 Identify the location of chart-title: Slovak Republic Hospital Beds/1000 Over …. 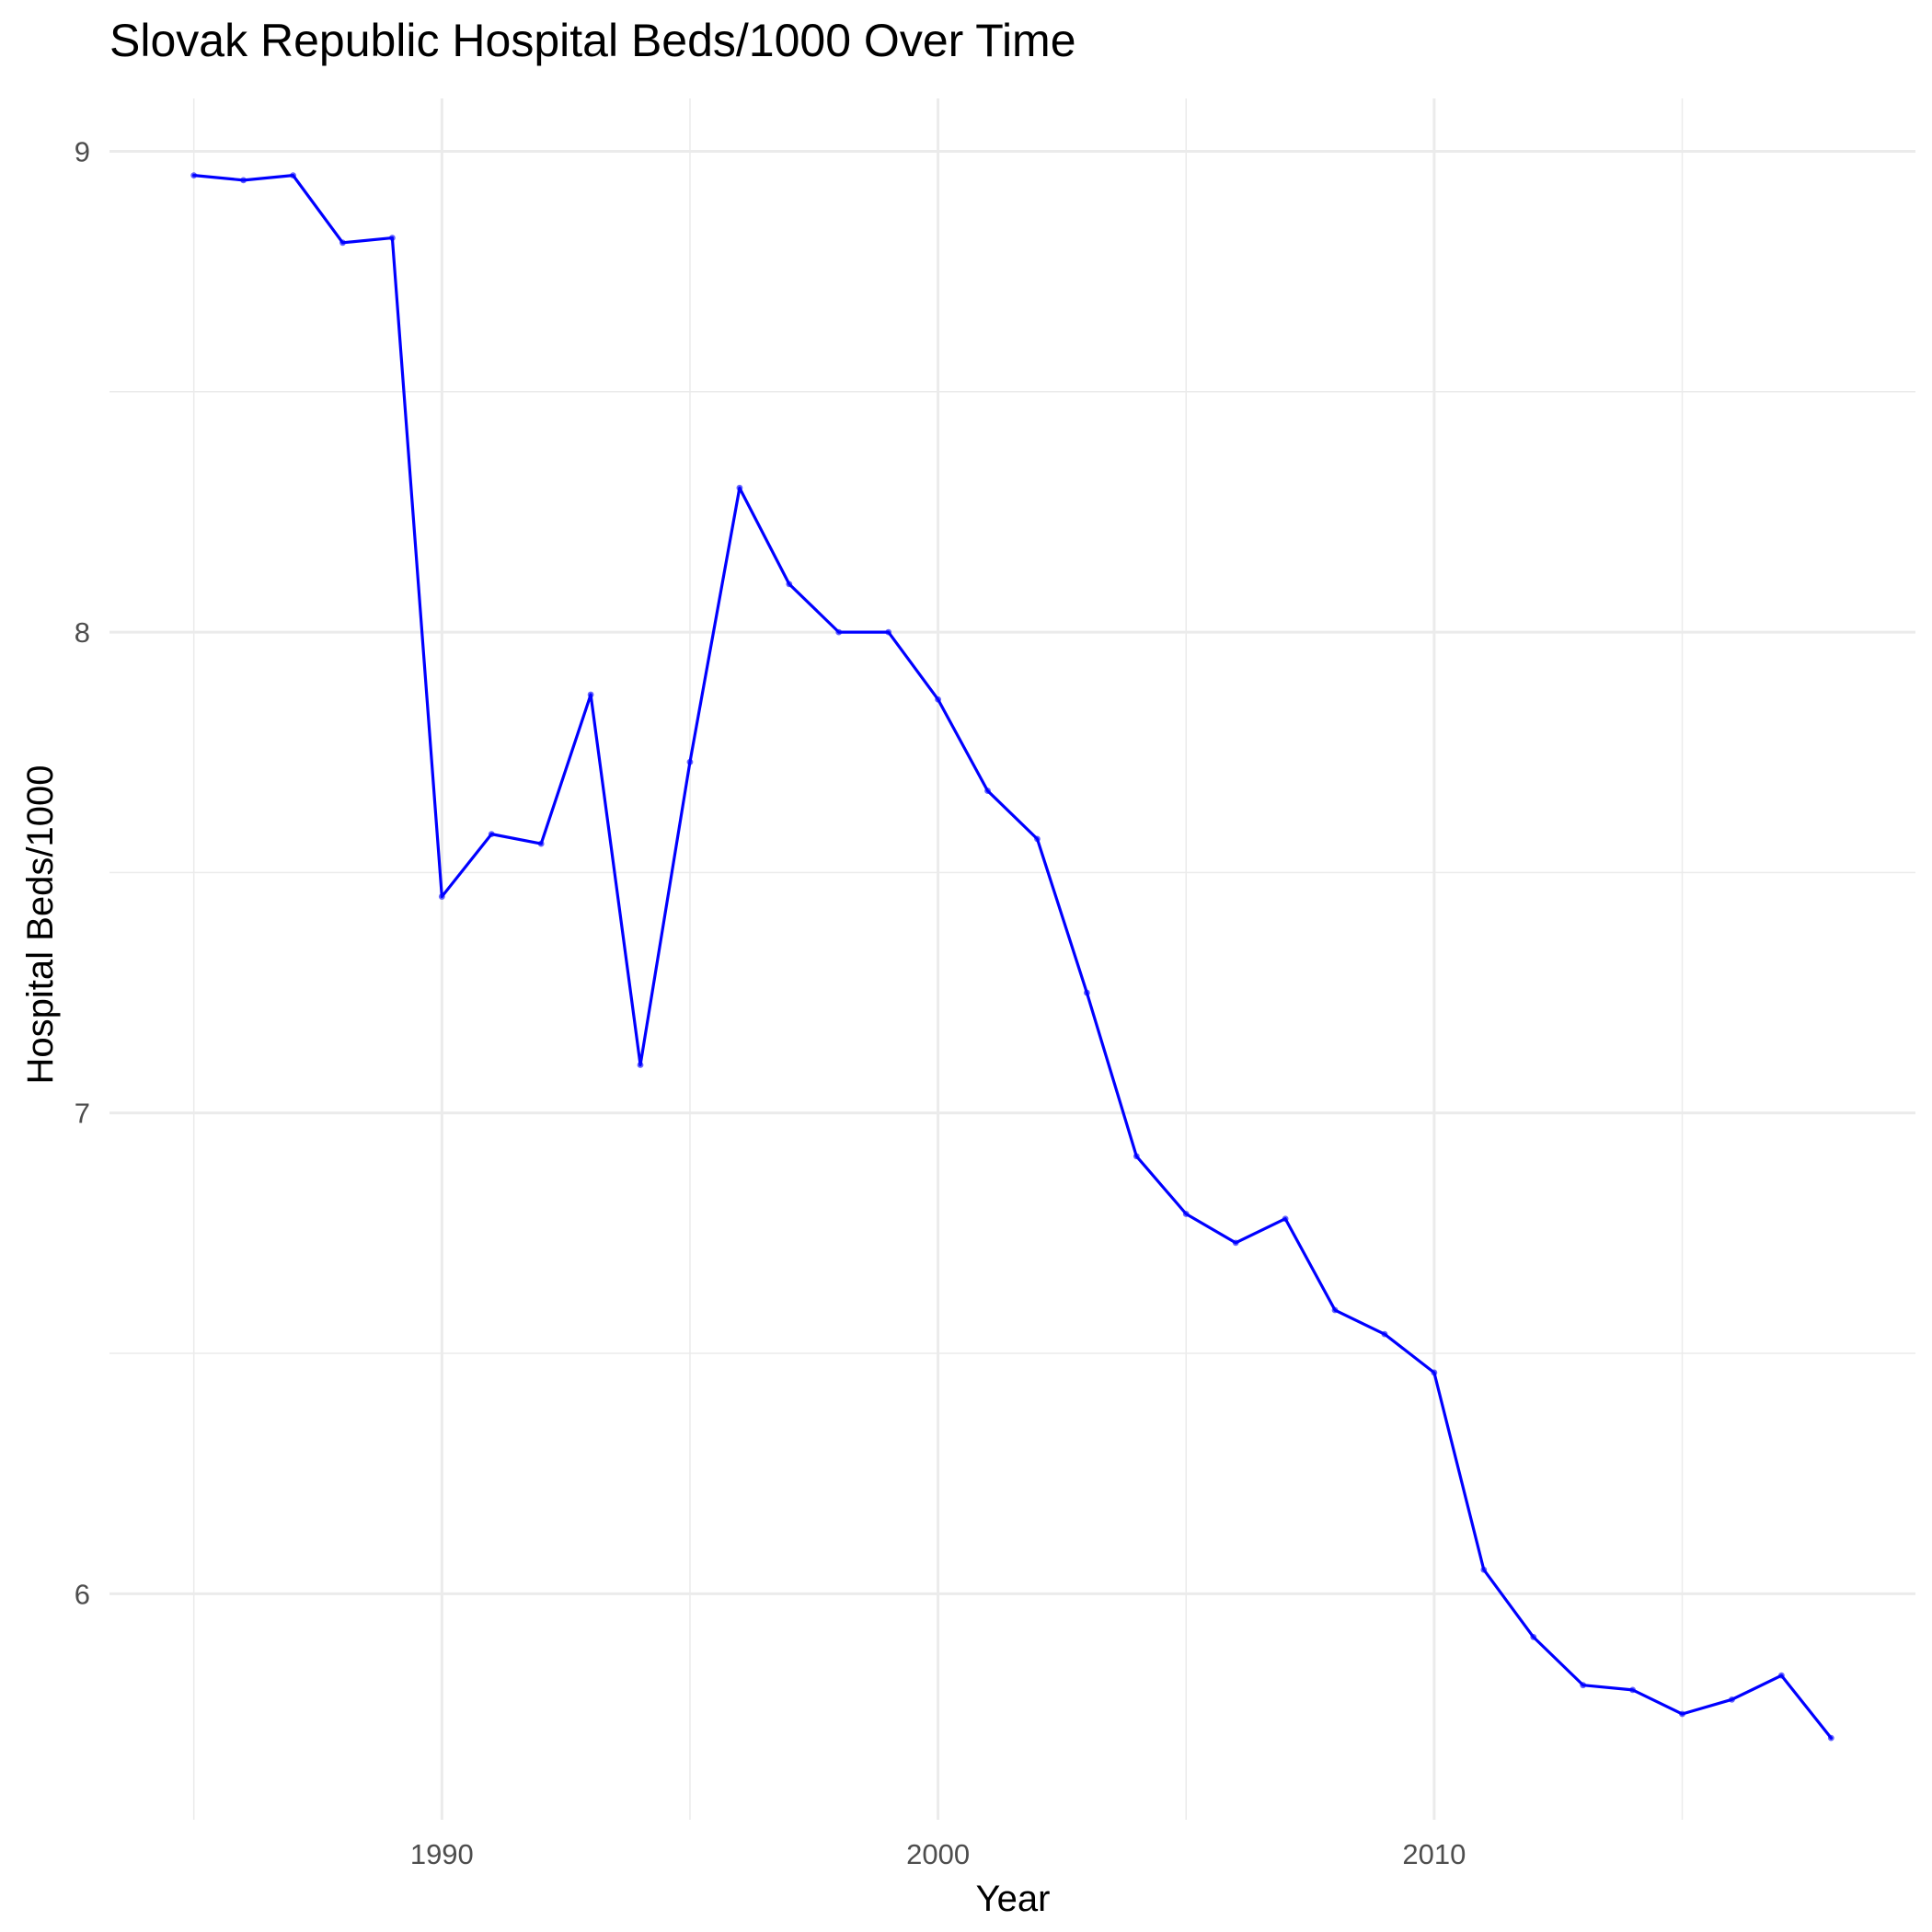
(592, 40).